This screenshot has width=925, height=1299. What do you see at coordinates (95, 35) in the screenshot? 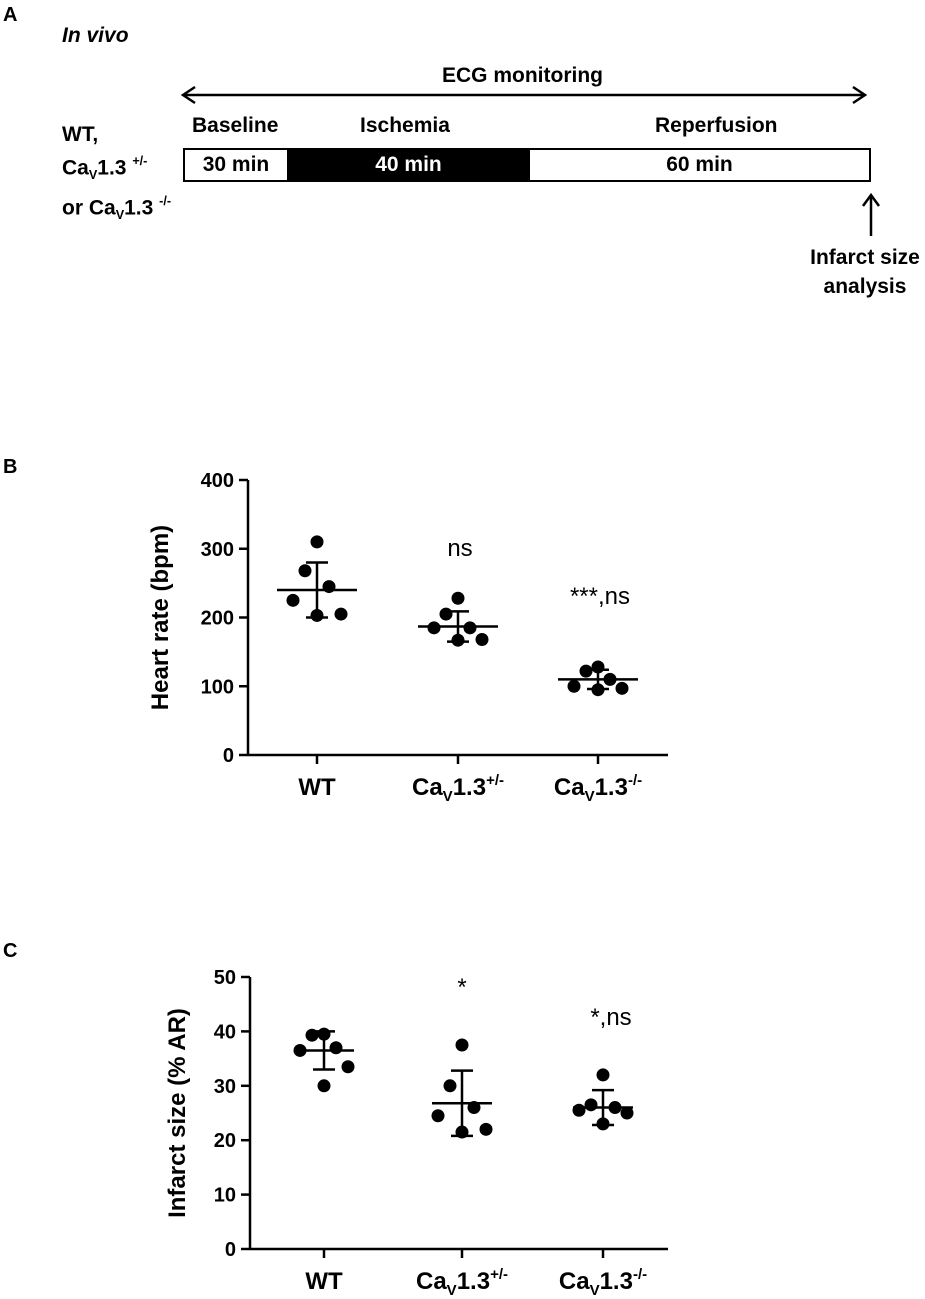
I see `panel-a-subtitle: In vivo` at bounding box center [95, 35].